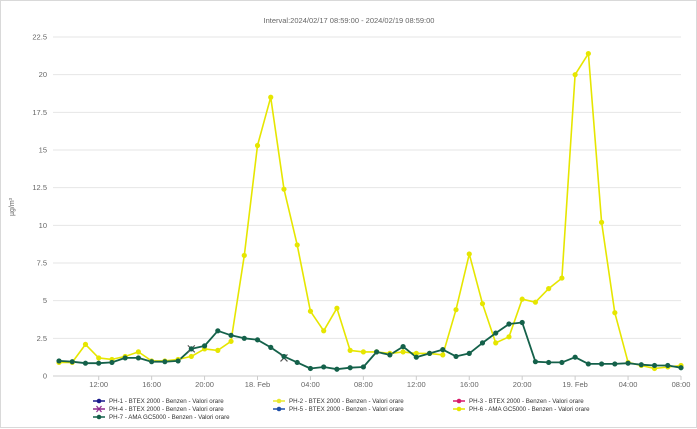 This screenshot has height=429, width=697. I want to click on y-tick-label: 17.5, so click(39, 112).